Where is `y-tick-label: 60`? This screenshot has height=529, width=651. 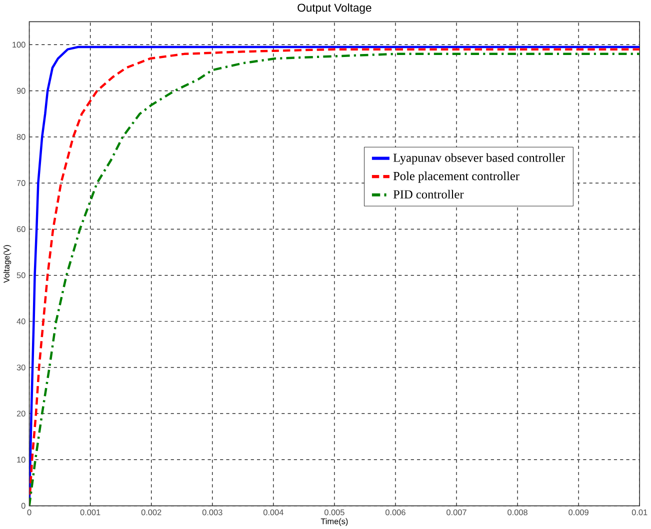 y-tick-label: 60 is located at coordinates (21, 229).